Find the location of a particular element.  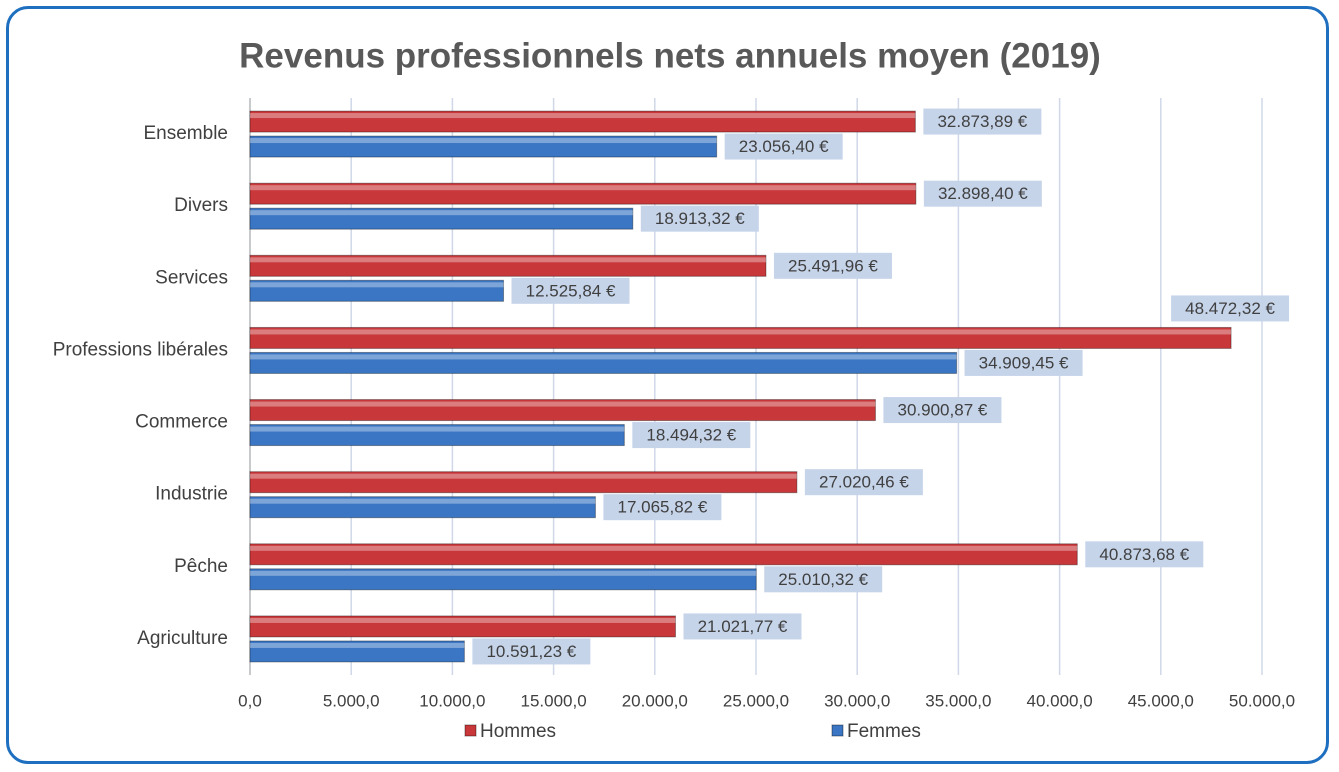

x-tick-label: 0,0 is located at coordinates (250, 700).